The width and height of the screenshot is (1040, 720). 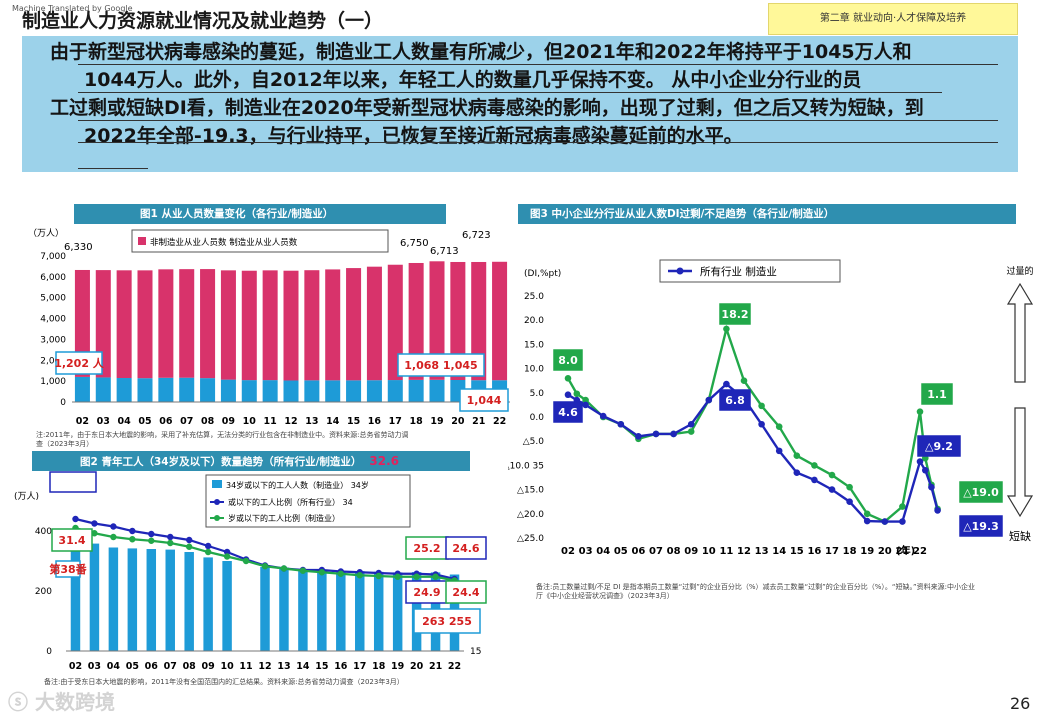 What do you see at coordinates (417, 666) in the screenshot?
I see `chart2-xtick: 20` at bounding box center [417, 666].